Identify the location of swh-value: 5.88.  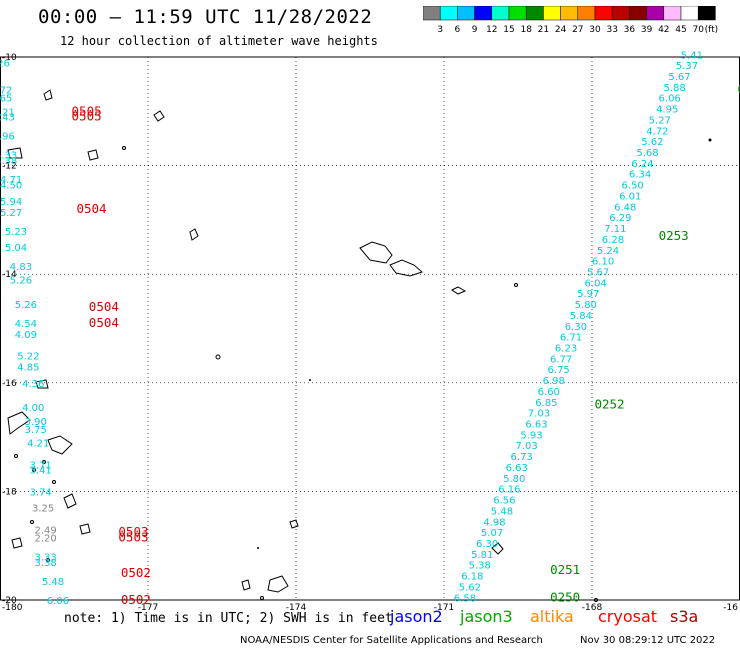
(674, 88).